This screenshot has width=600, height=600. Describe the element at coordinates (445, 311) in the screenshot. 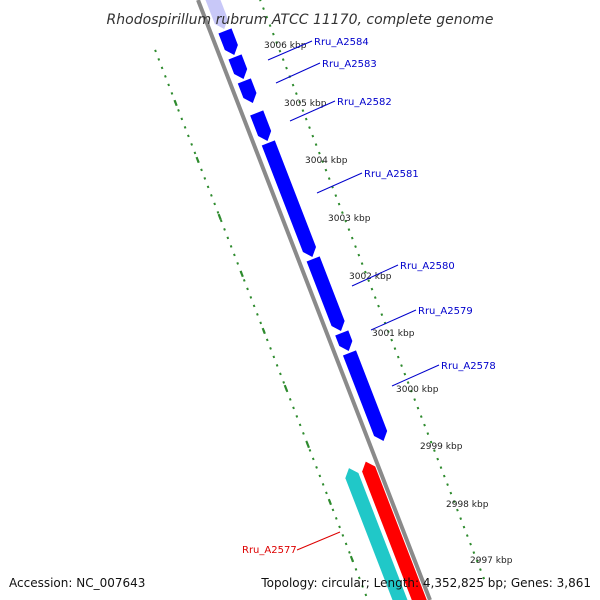

I see `gene-label: Rru_A2579` at that location.